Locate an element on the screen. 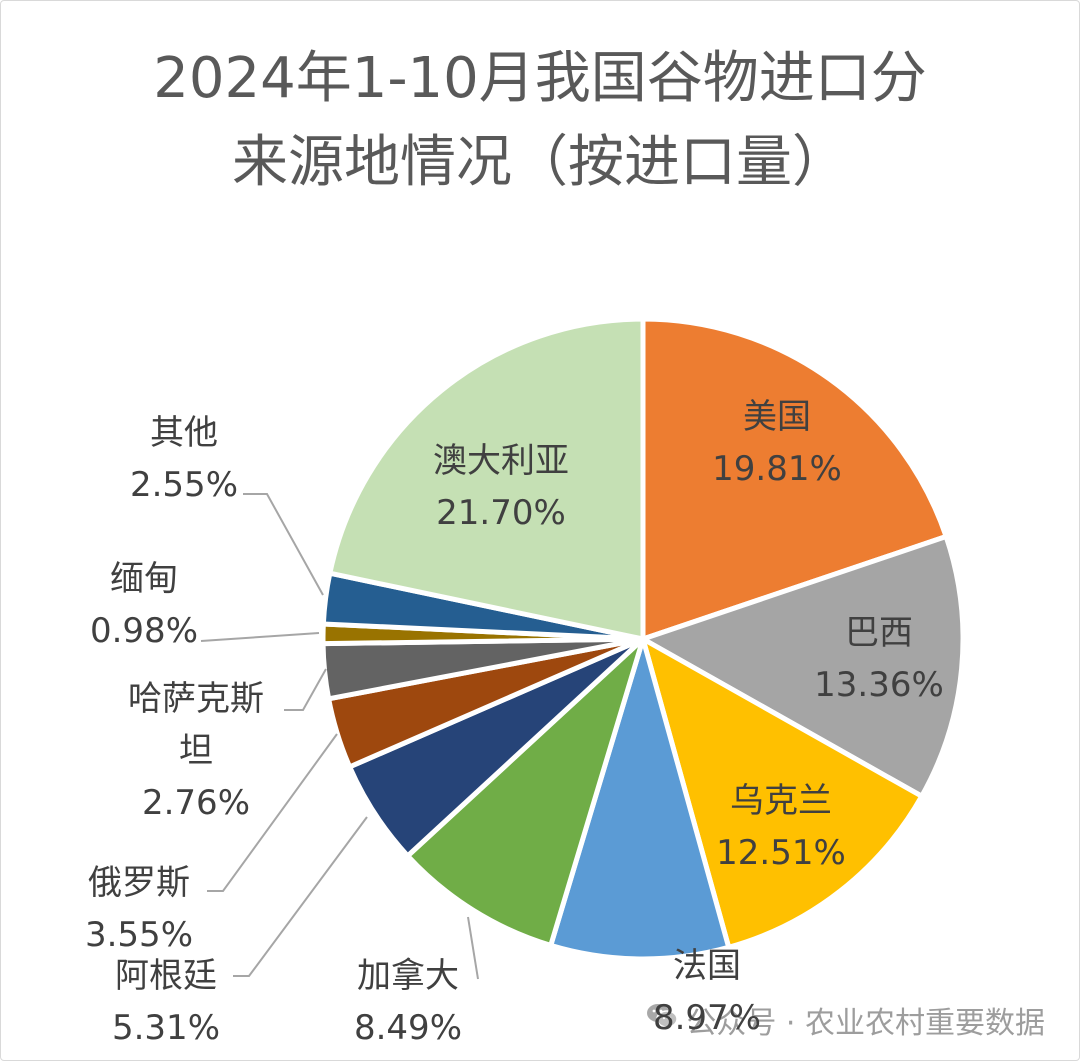 This screenshot has height=1061, width=1080. pie-slice-usa is located at coordinates (794, 479).